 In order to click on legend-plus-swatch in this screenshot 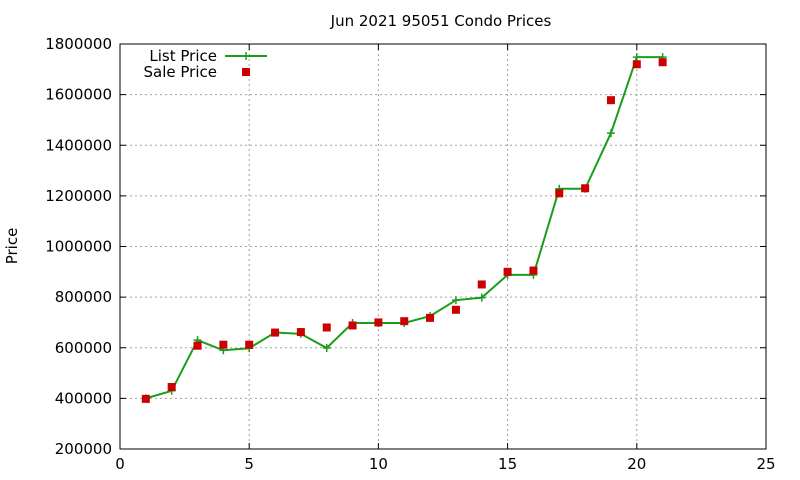, I will do `click(246, 56)`.